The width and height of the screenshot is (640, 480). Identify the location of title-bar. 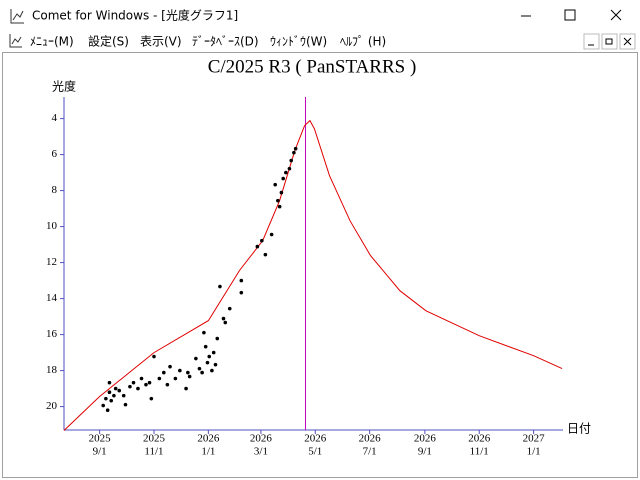
(320, 15).